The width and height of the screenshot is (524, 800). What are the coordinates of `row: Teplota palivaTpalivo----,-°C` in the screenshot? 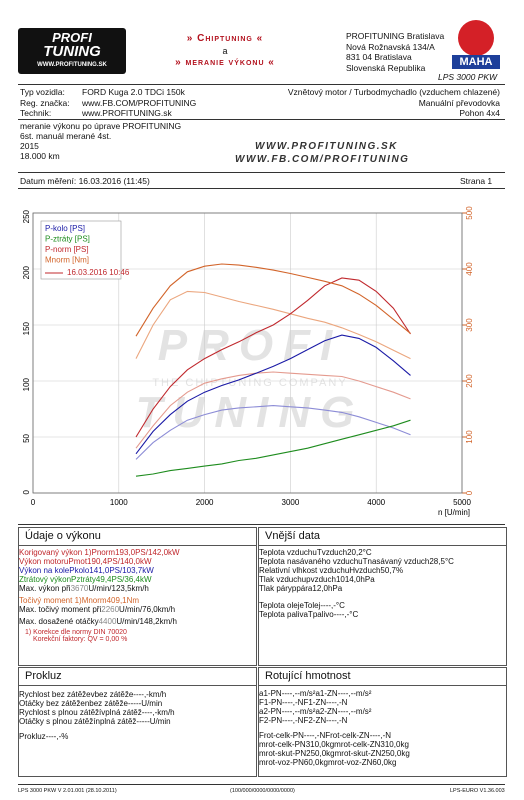 It's located at (382, 614).